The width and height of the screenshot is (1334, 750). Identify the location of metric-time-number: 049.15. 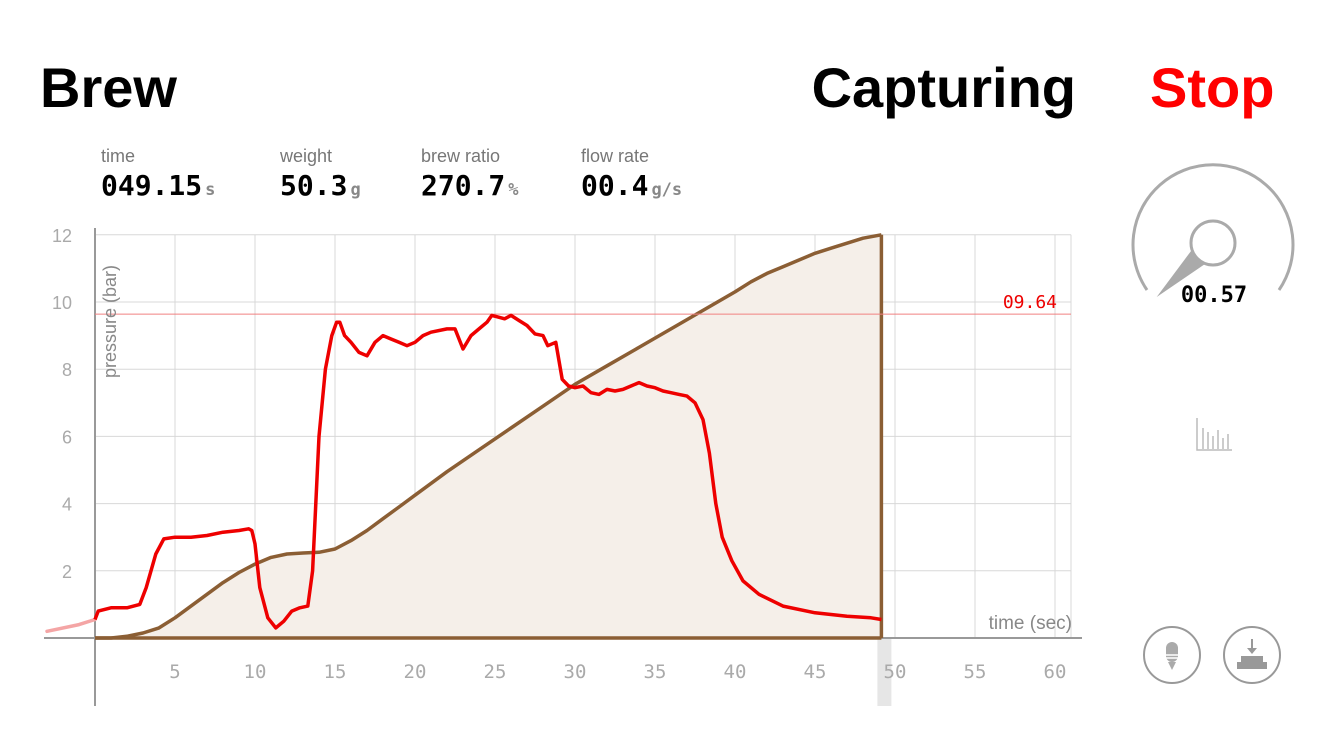
(152, 185).